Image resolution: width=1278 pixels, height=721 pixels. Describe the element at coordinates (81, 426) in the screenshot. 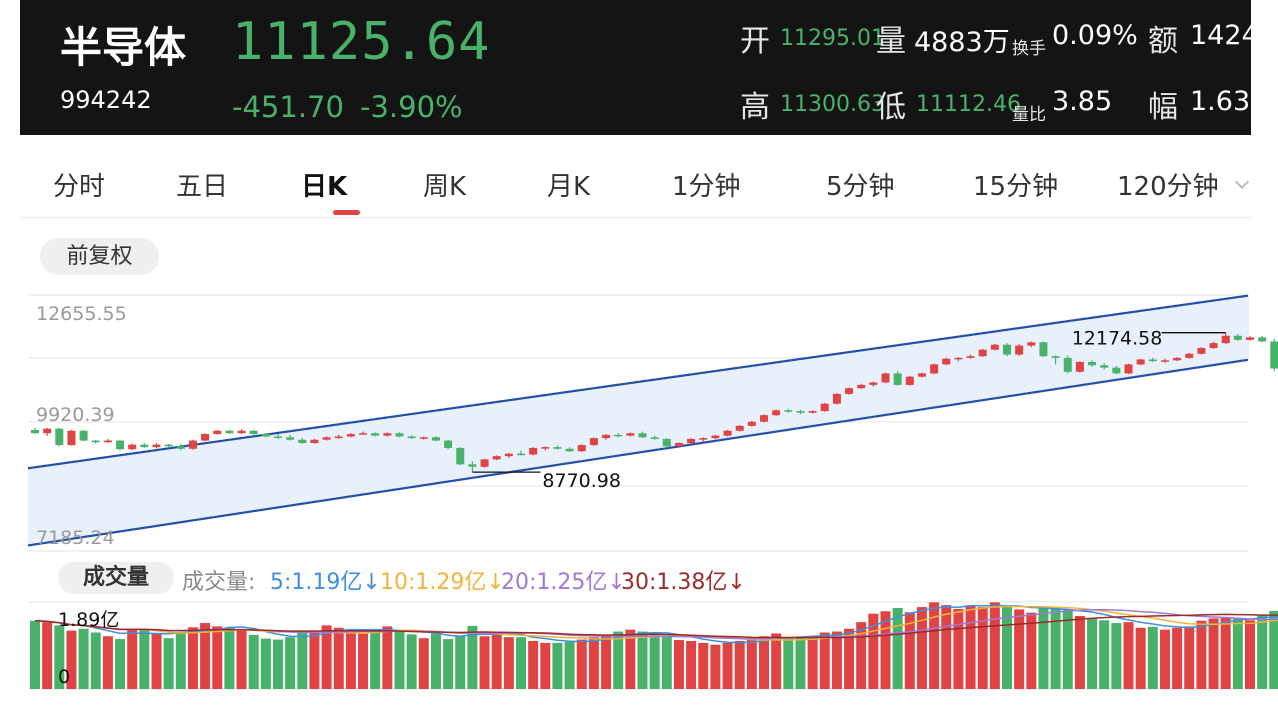

I see `price-axis: 12655.55 9920.39 7185.24` at that location.